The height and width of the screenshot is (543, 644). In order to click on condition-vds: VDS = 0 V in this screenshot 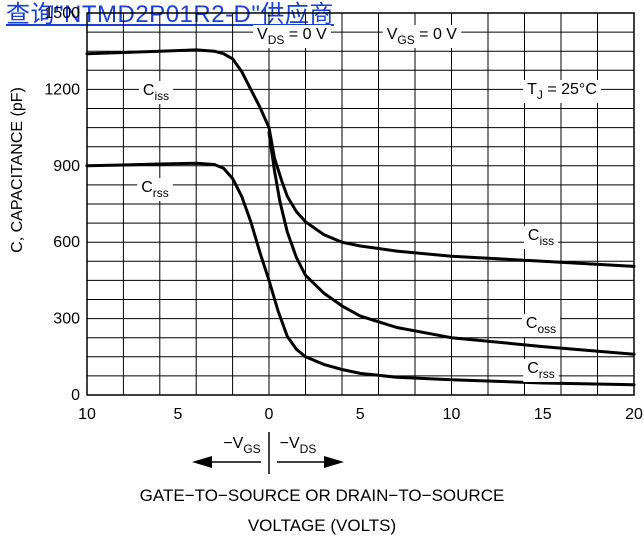, I will do `click(292, 36)`.